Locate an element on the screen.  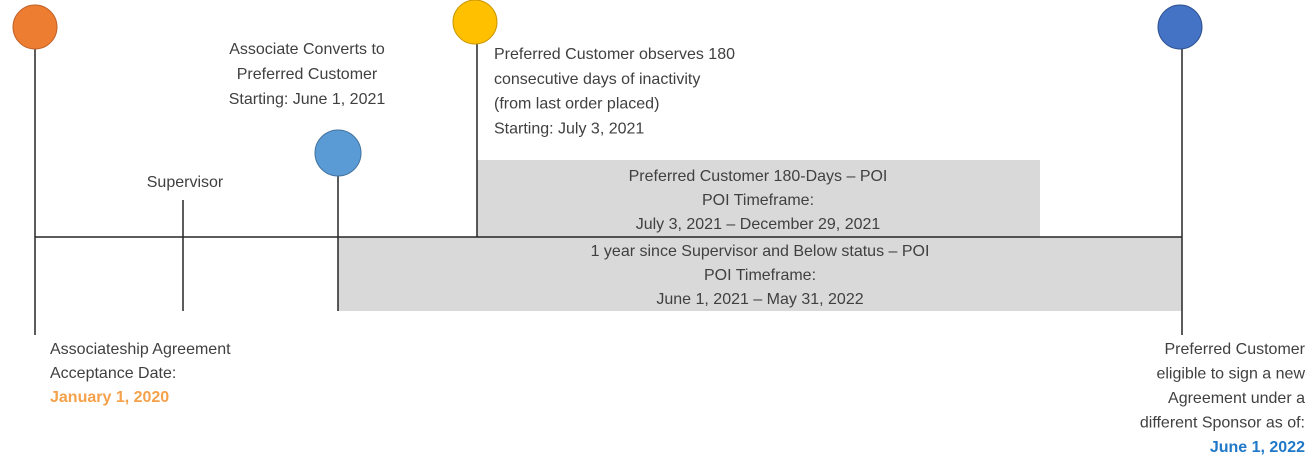
label: eligible to sign a new is located at coordinates (1230, 374).